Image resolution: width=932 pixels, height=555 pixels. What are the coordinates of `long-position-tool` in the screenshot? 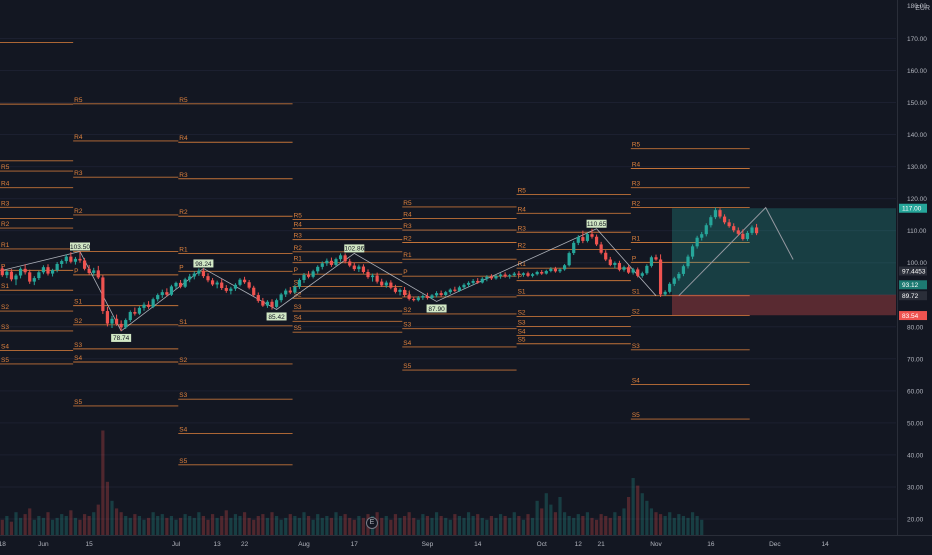 It's located at (784, 261).